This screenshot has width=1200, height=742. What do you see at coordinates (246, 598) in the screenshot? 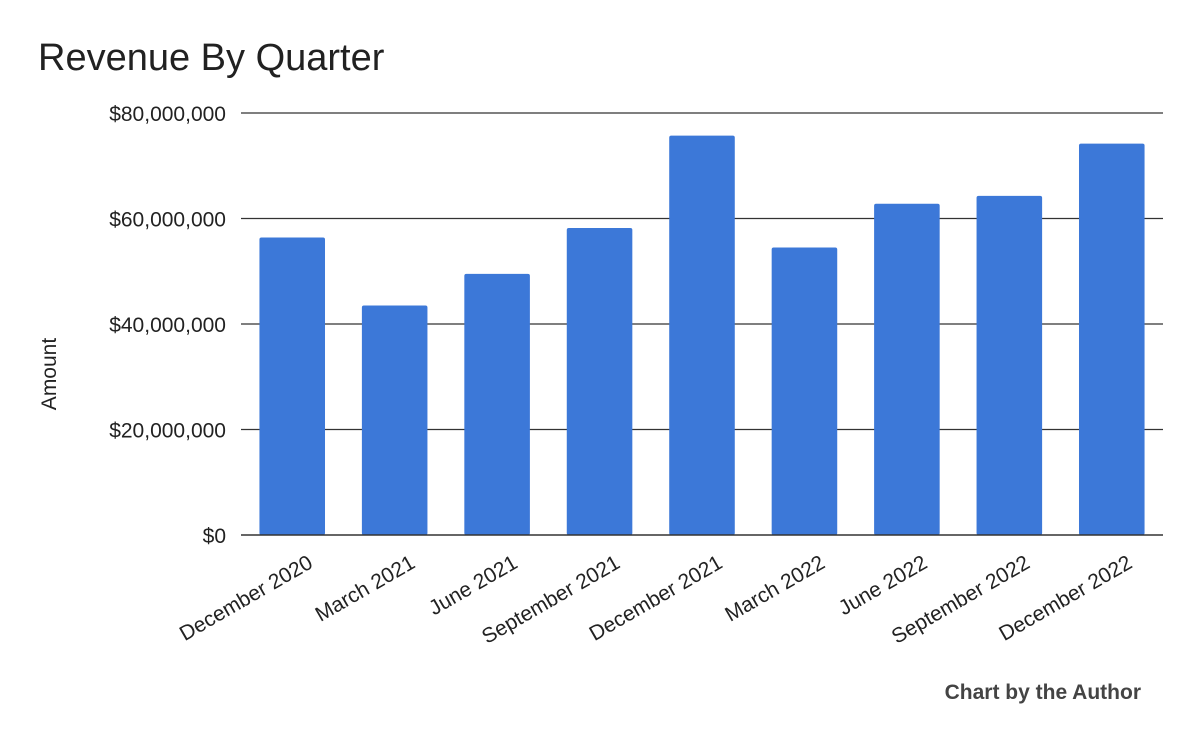
I see `x-tick-label: December 2020` at bounding box center [246, 598].